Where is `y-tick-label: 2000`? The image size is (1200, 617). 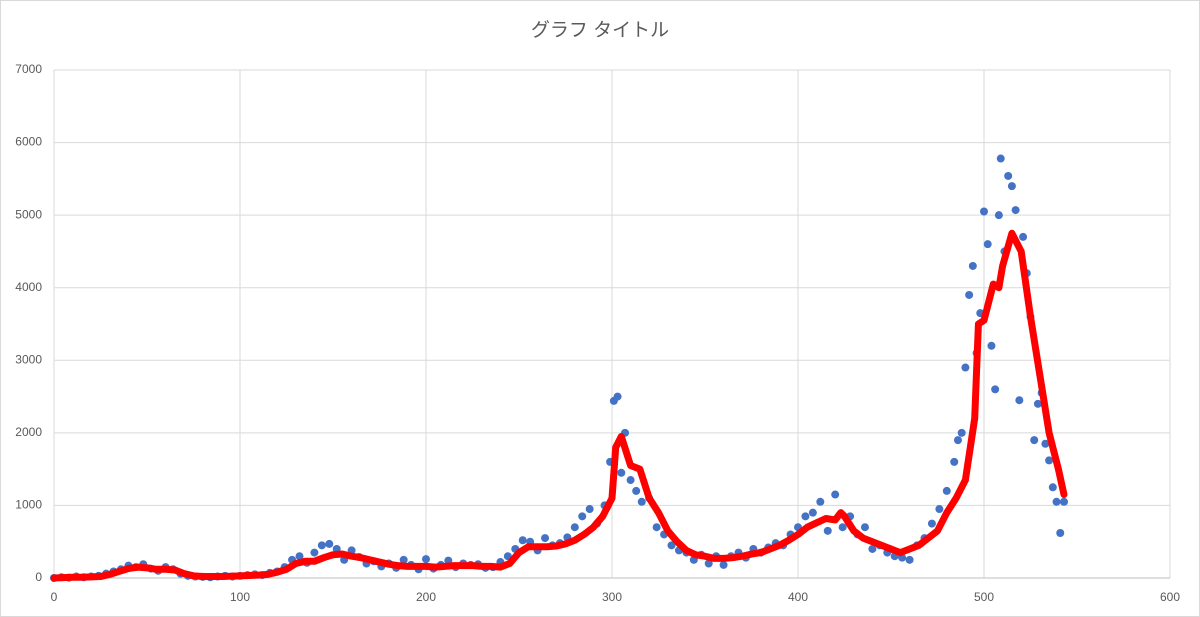
y-tick-label: 2000 is located at coordinates (28, 432).